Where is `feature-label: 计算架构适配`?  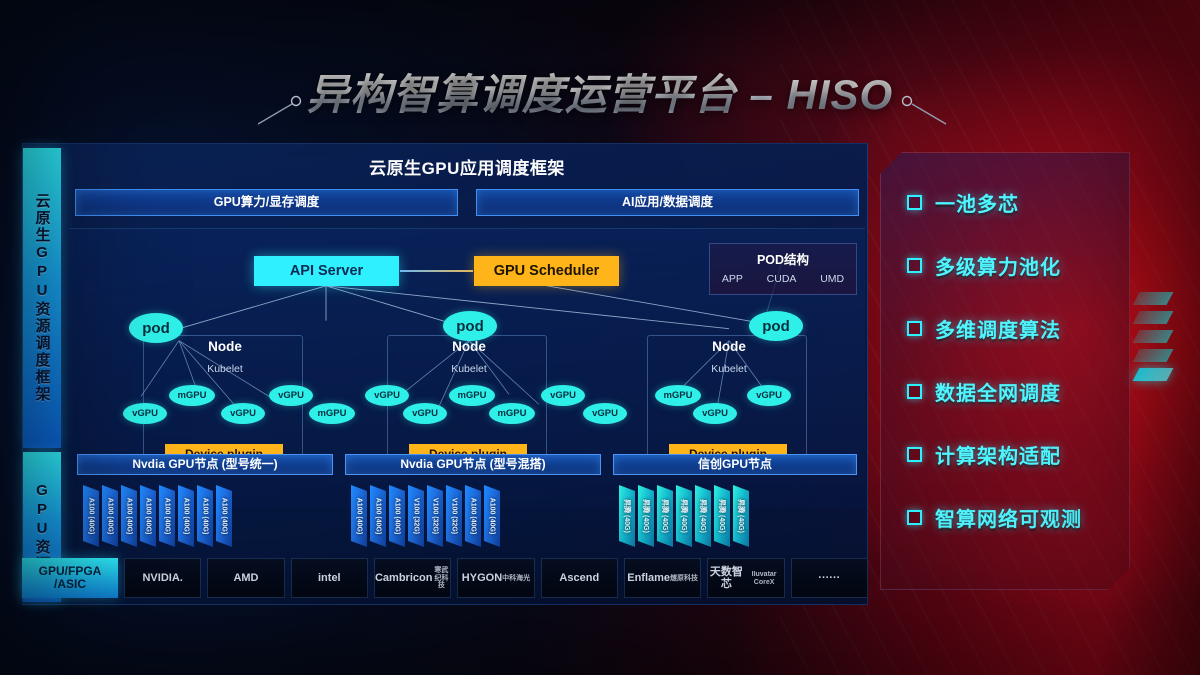
feature-label: 计算架构适配 is located at coordinates (998, 456).